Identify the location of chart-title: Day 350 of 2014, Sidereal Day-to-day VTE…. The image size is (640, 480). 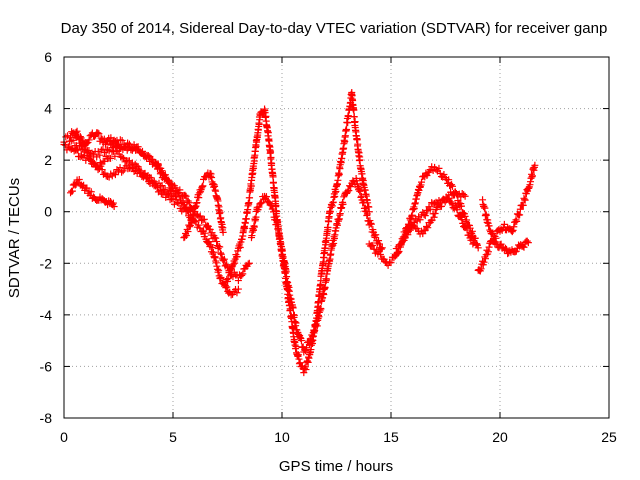
(334, 28).